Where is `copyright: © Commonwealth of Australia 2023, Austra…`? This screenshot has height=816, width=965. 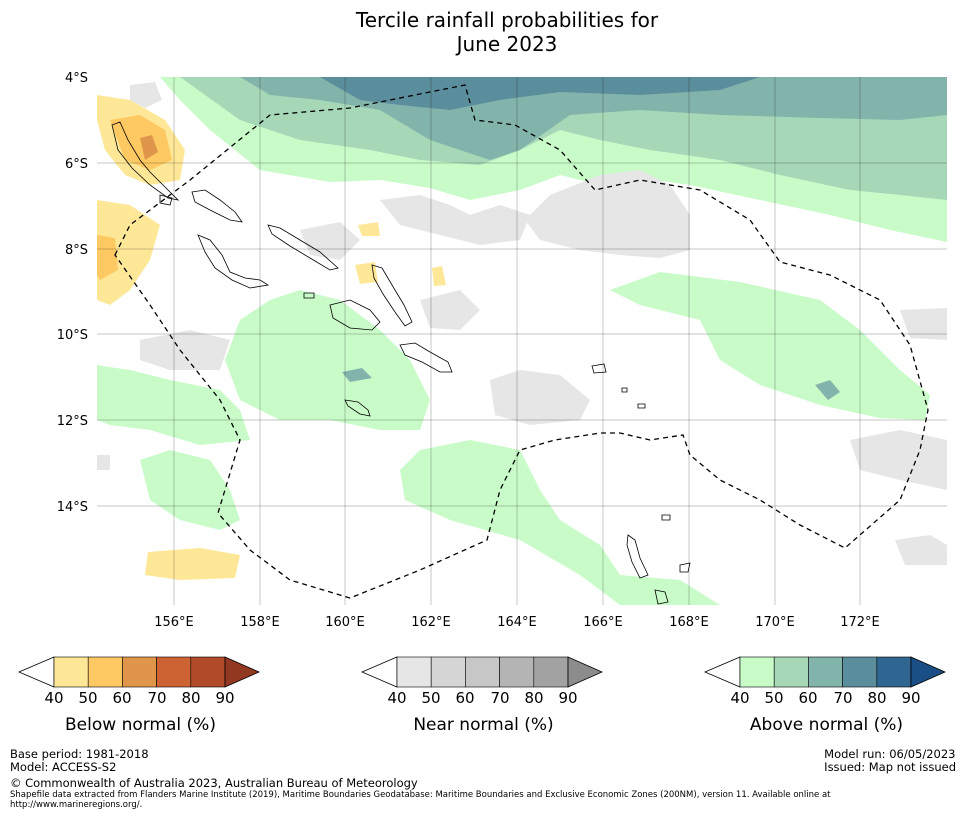 copyright: © Commonwealth of Australia 2023, Austra… is located at coordinates (214, 783).